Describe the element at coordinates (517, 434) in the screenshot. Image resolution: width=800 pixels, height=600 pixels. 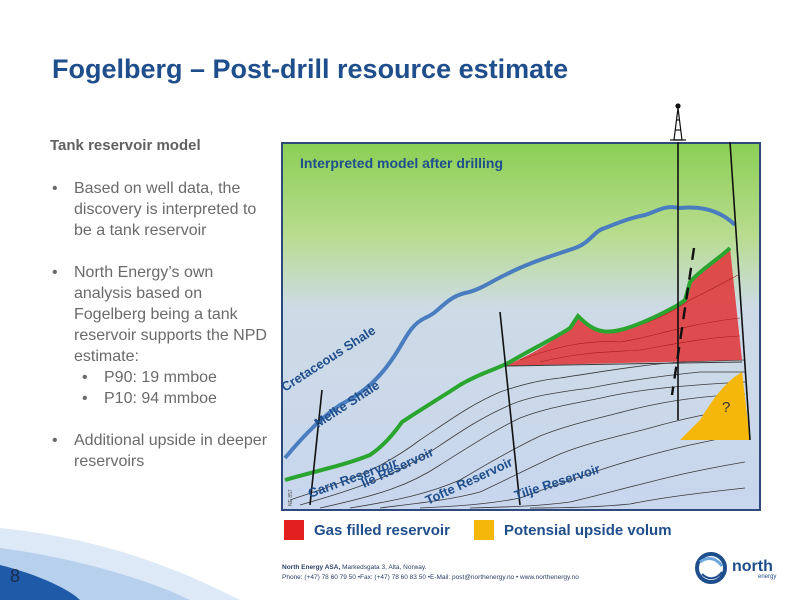
I see `strata-lines` at that location.